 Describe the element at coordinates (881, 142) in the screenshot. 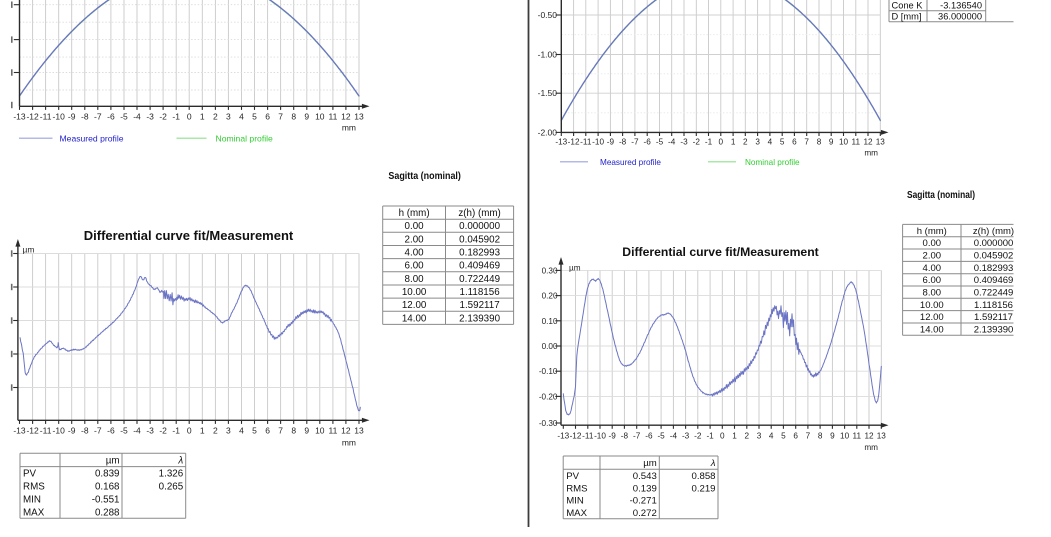

I see `svg-text: 13` at that location.